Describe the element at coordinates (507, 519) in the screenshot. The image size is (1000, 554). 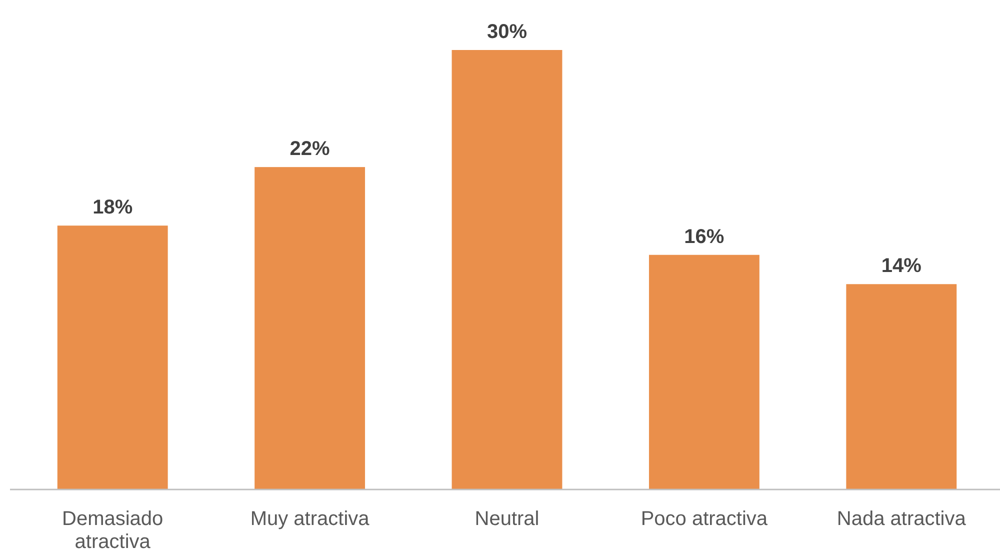
I see `x-tick-label: Neutral` at that location.